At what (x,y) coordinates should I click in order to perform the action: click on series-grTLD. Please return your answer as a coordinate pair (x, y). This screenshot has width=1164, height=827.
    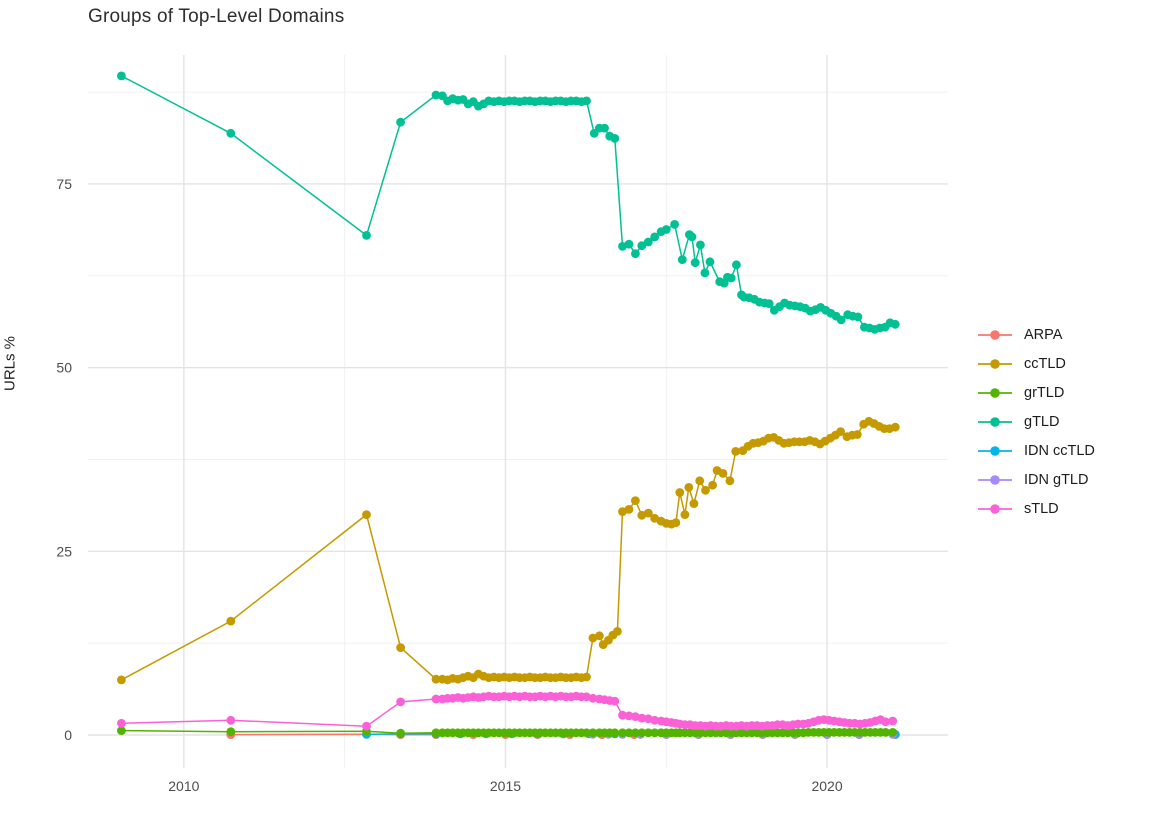
    Looking at the image, I should click on (507, 732).